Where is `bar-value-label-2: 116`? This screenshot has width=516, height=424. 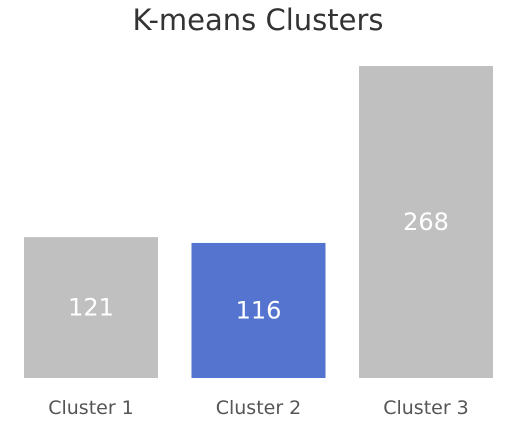
bar-value-label-2: 116 is located at coordinates (259, 310).